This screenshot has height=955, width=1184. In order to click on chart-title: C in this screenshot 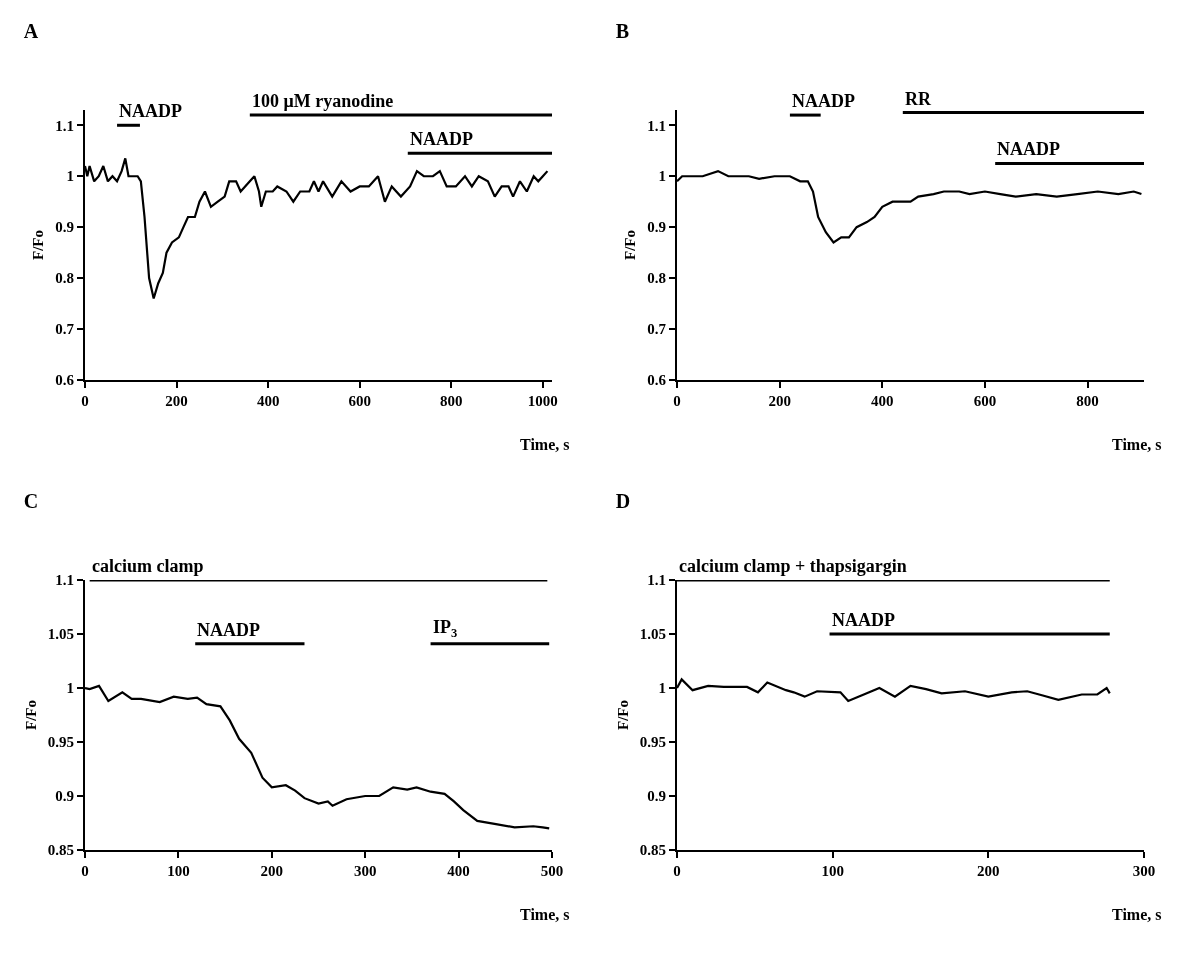, I will do `click(31, 500)`.